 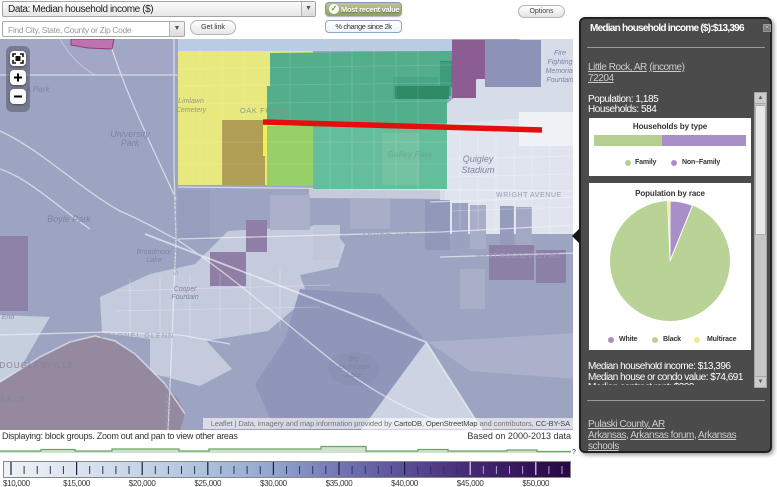 I want to click on svg-text: Broadmoor, so click(x=154, y=252).